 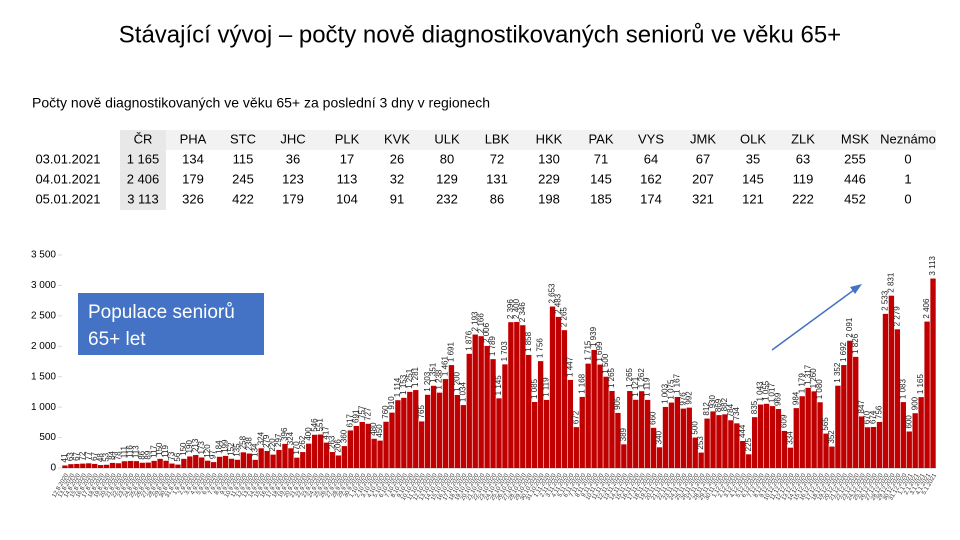 What do you see at coordinates (641, 378) in the screenshot?
I see `value-label: 1 262` at bounding box center [641, 378].